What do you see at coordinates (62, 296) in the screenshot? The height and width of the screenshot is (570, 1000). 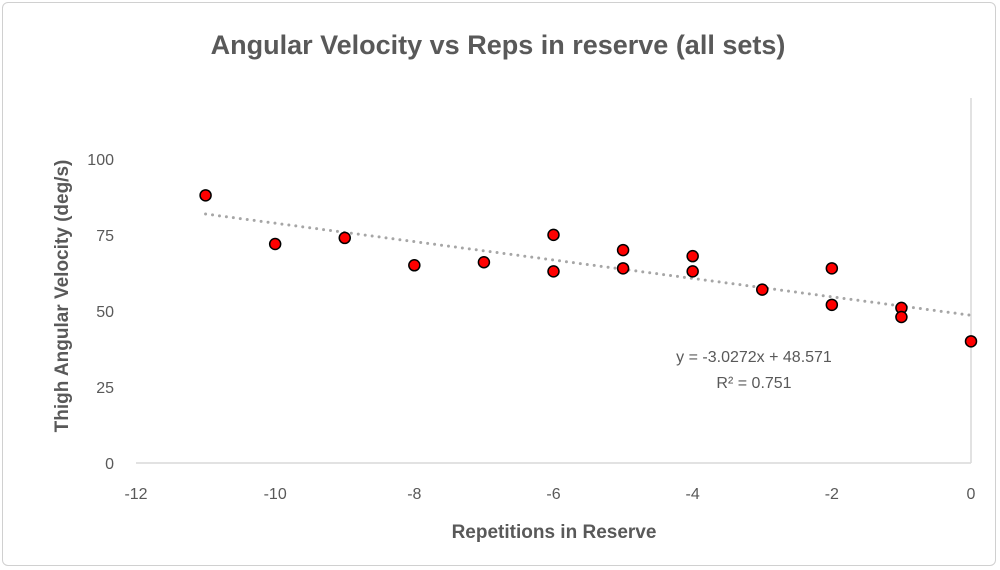 I see `y-axis-label: Thigh Angular Velocity (deg/s)` at bounding box center [62, 296].